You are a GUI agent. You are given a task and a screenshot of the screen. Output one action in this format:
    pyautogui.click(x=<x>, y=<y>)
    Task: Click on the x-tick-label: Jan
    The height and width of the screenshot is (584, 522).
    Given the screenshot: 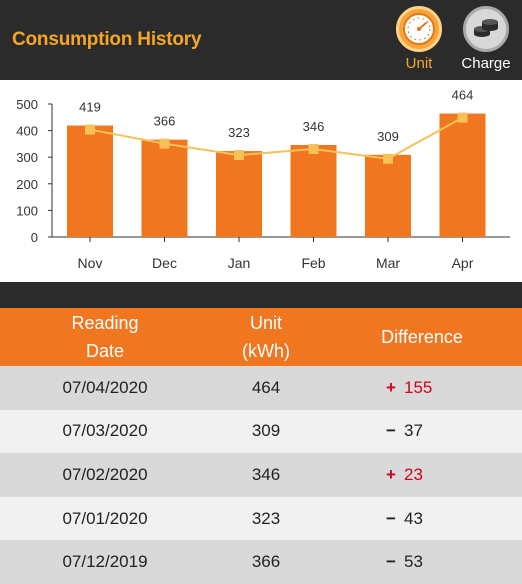 What is the action you would take?
    pyautogui.click(x=239, y=263)
    